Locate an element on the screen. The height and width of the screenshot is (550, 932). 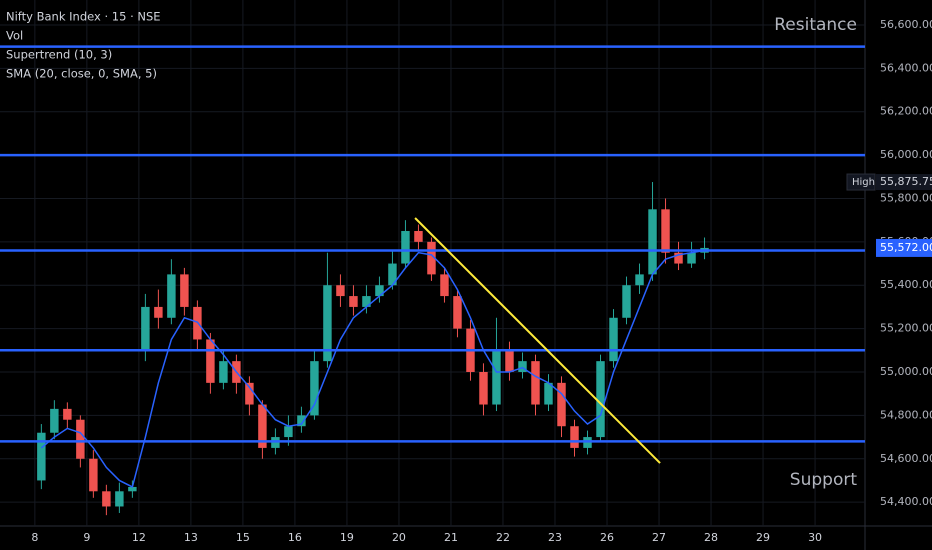
y-tick-label: 54,800.00 is located at coordinates (906, 414).